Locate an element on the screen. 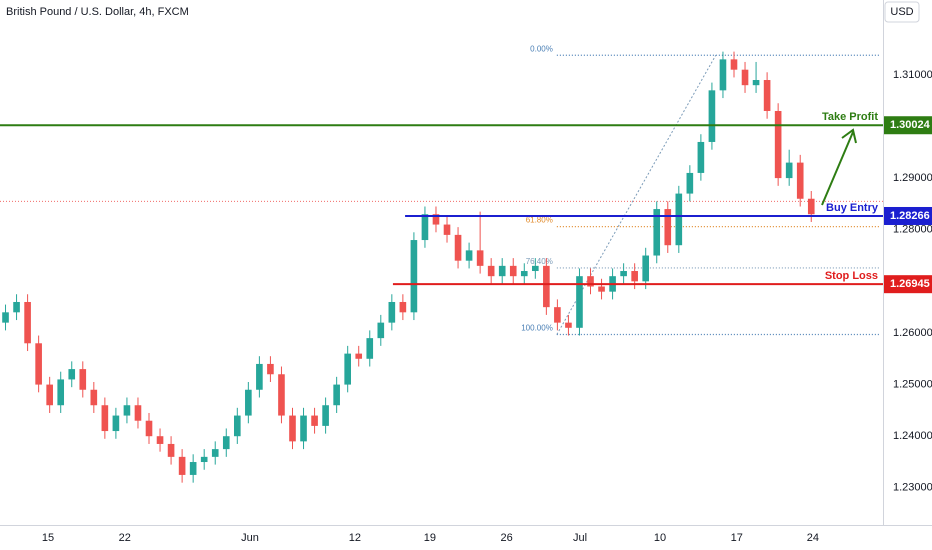 Image resolution: width=932 pixels, height=550 pixels. level-price-label: 1.26945 is located at coordinates (910, 284).